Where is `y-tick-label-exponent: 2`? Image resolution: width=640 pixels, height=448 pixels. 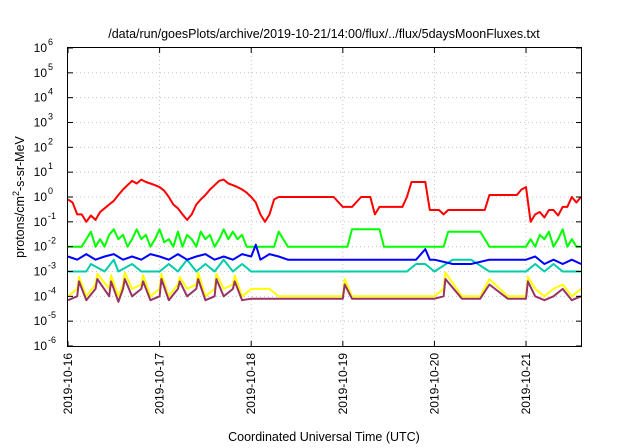
y-tick-label-exponent: 2 is located at coordinates (50, 141).